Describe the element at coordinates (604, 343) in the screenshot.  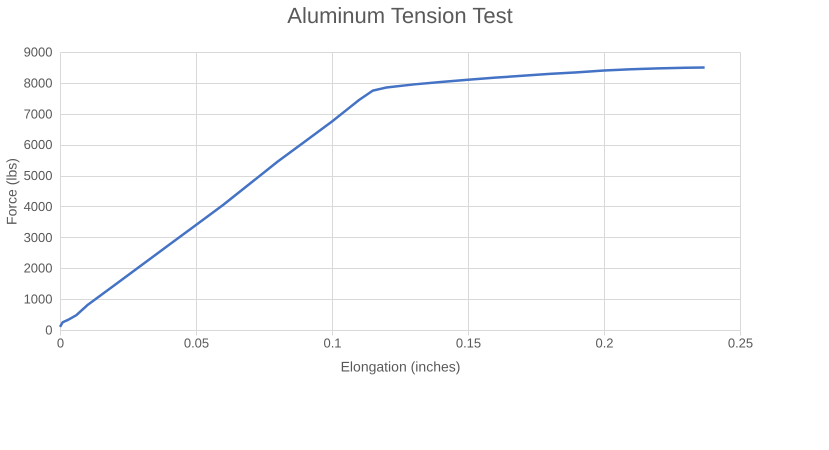
I see `x-tick-label: 0.2` at that location.